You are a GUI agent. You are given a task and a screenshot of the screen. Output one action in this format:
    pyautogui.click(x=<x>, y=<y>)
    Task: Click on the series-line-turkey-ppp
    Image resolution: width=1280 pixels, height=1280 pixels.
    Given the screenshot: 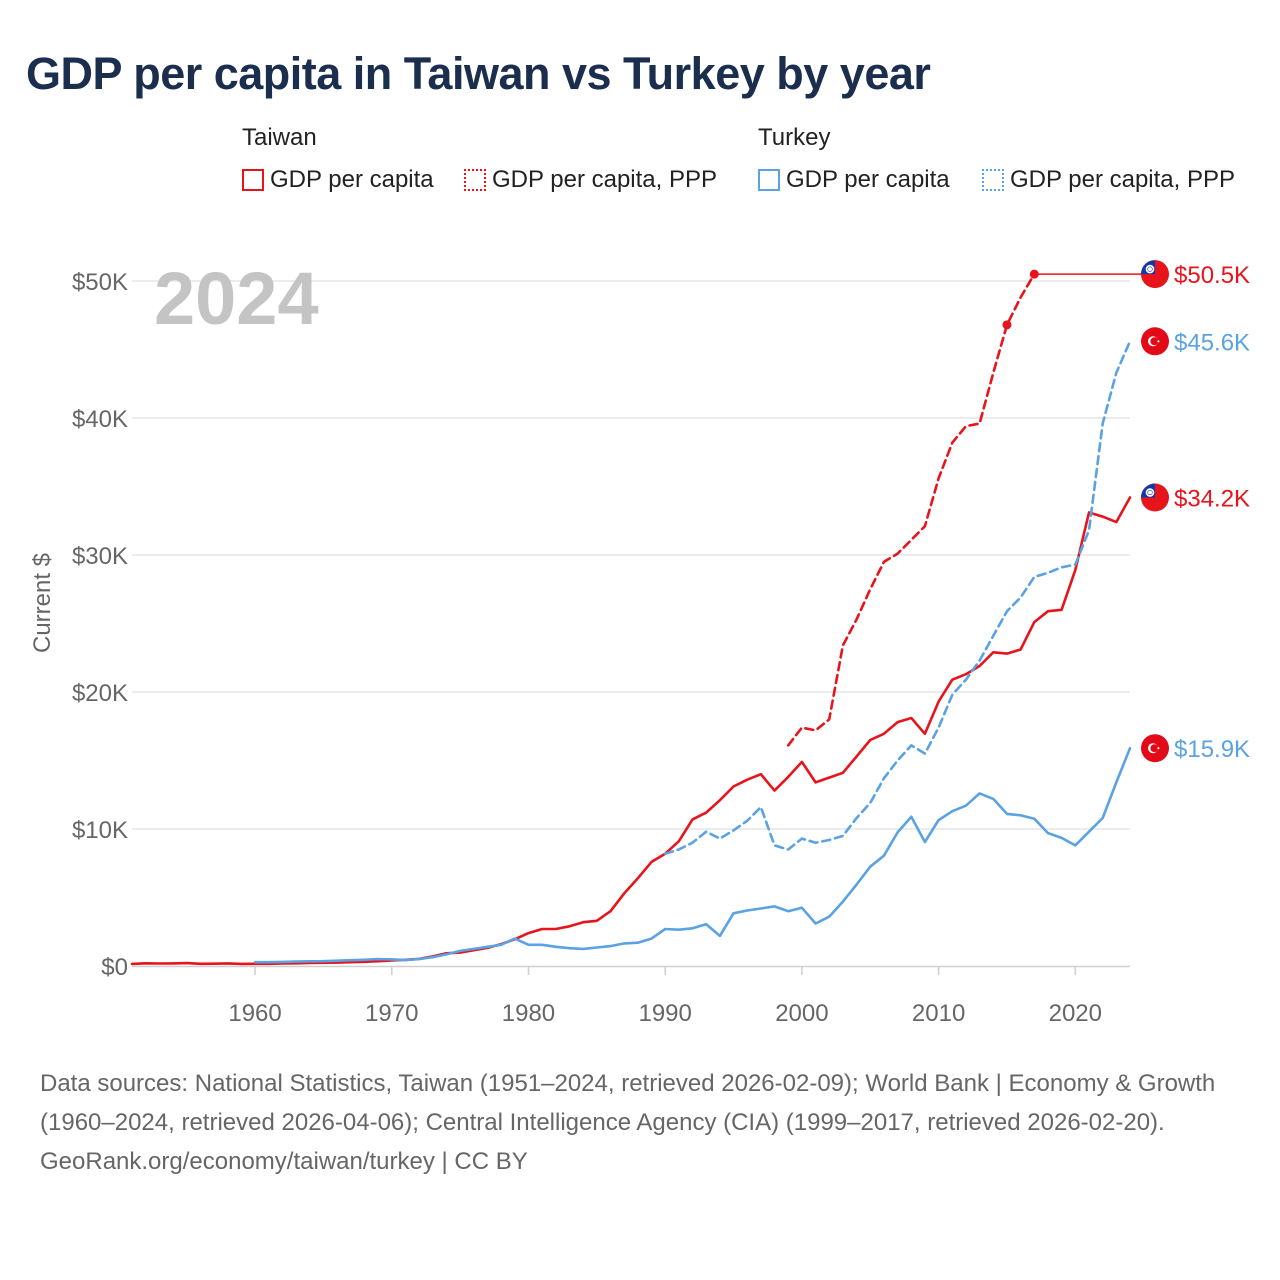 What is the action you would take?
    pyautogui.click(x=897, y=597)
    